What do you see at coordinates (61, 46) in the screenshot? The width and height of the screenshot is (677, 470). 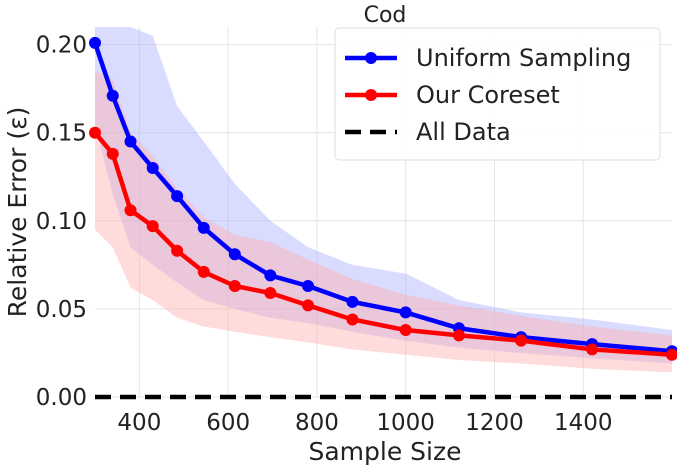 I see `y-tick-label: 0.20` at bounding box center [61, 46].